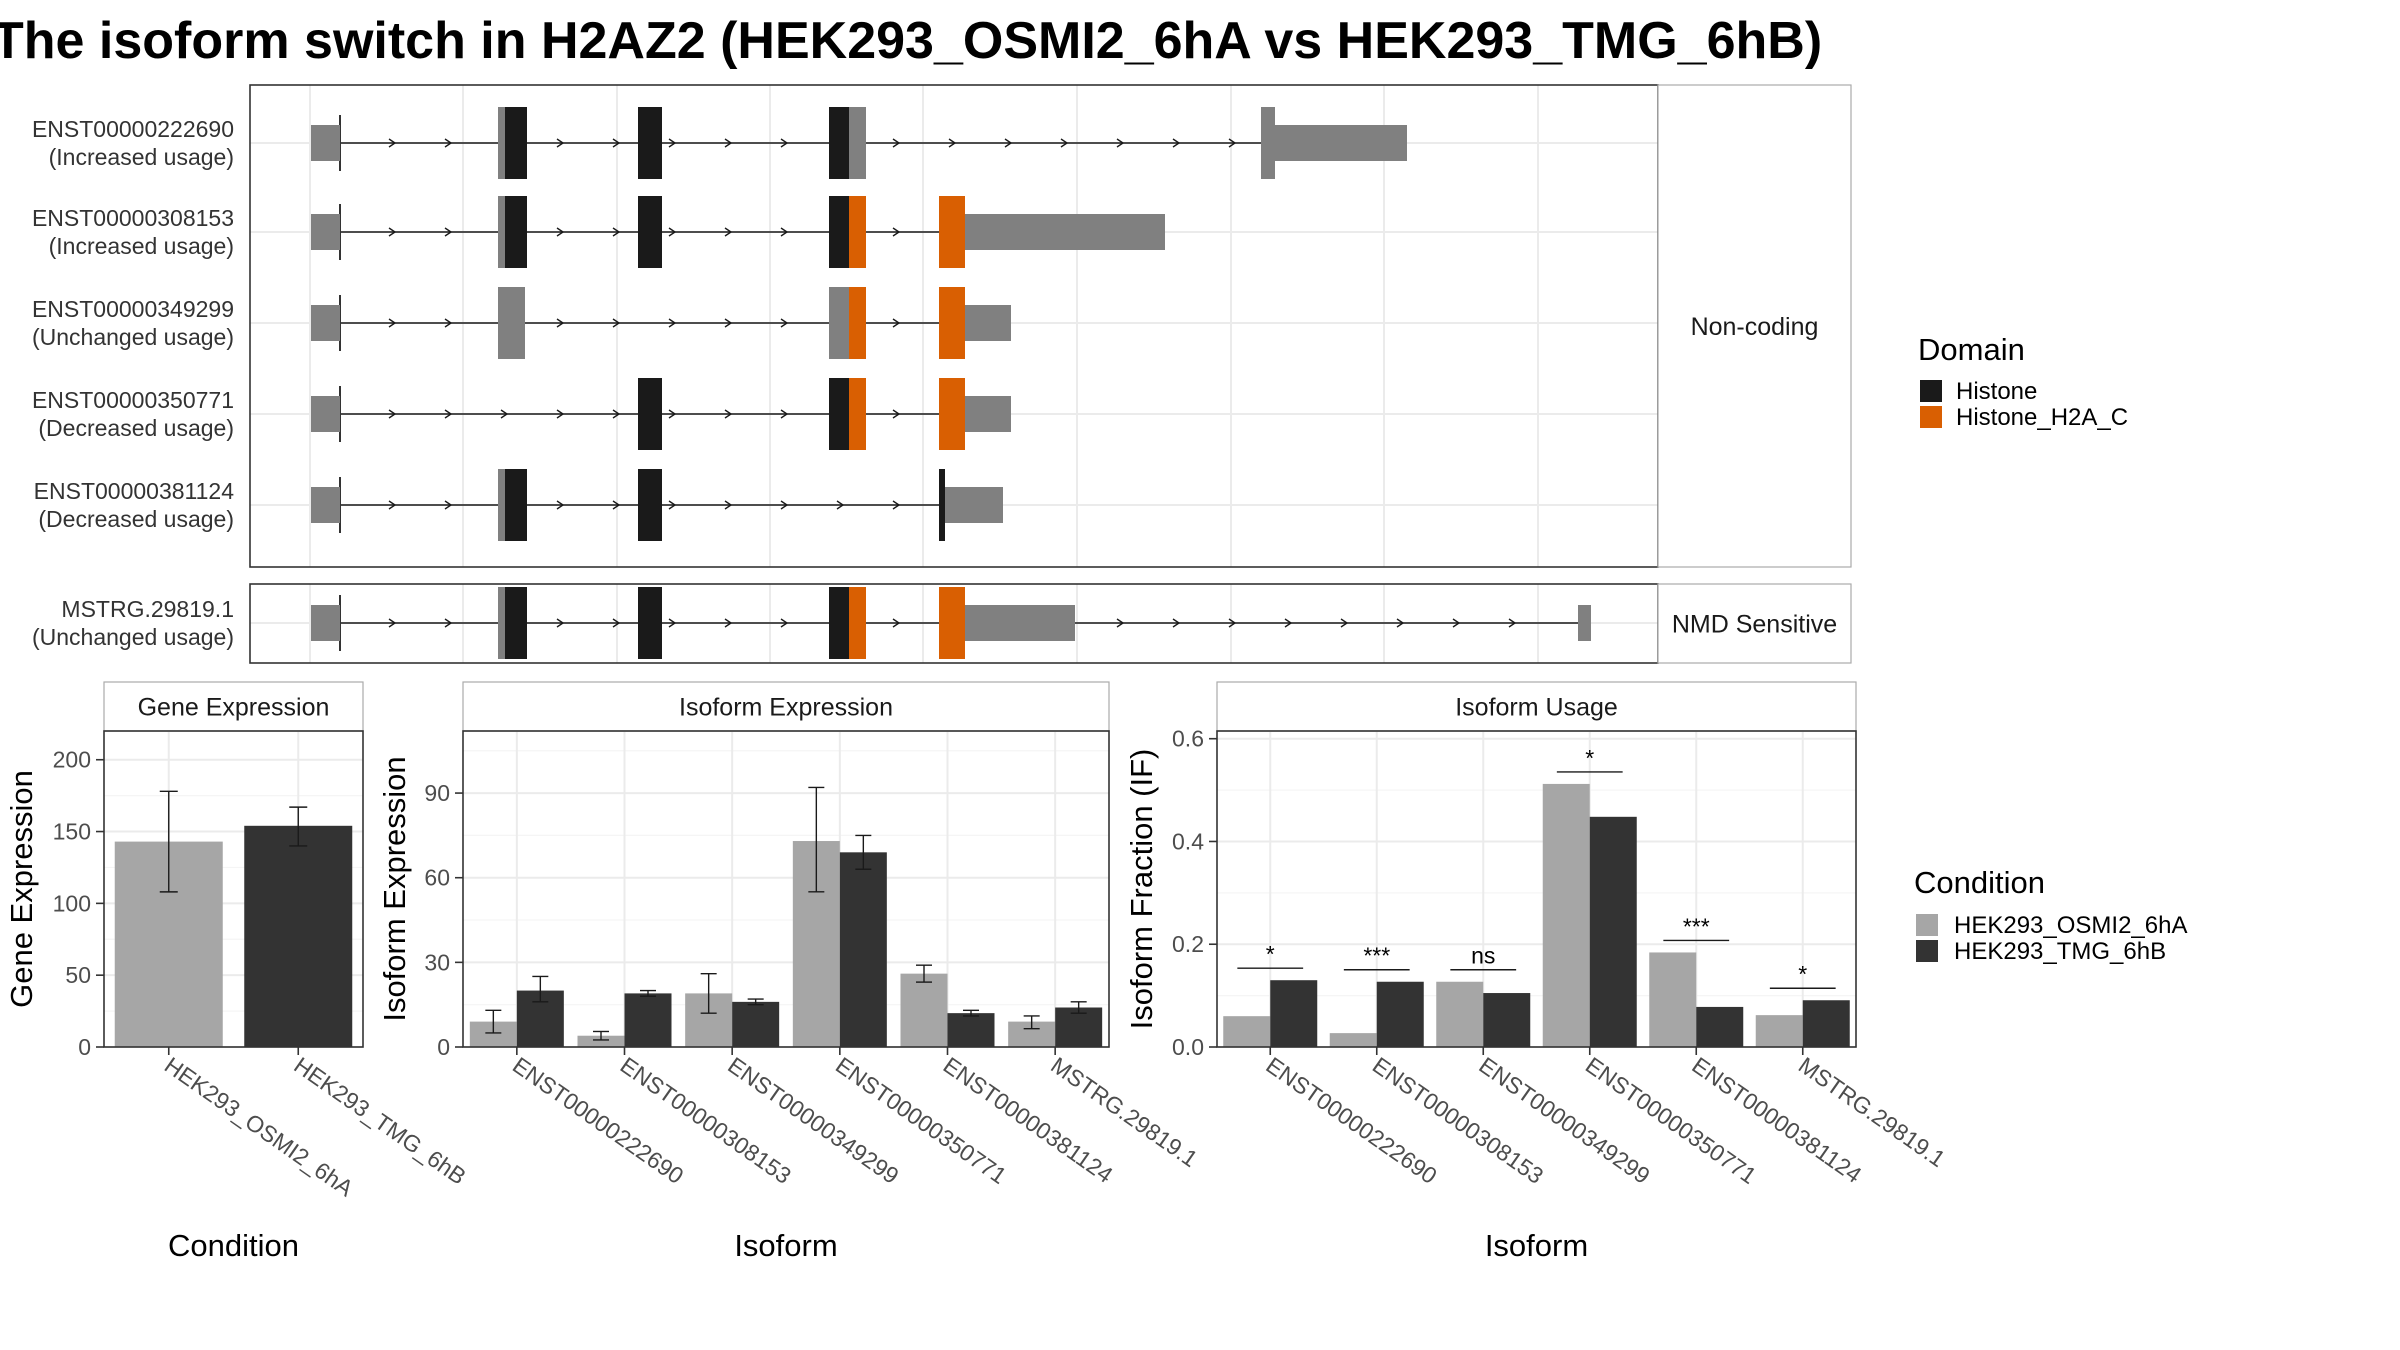 This screenshot has width=2400, height=1350. I want to click on transcript-id-label: MSTRG.29819.1, so click(147, 609).